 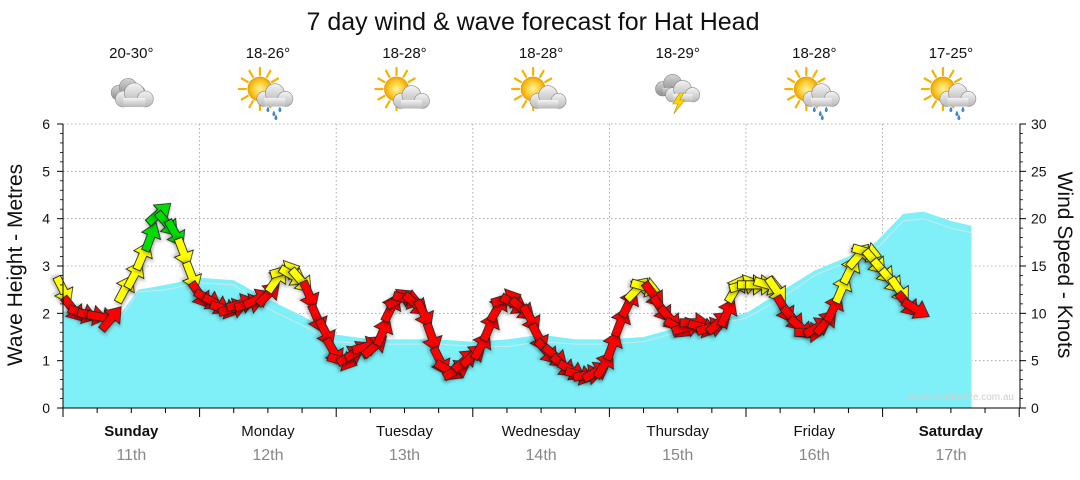 I want to click on y-tick-label-left: 5, so click(x=46, y=171).